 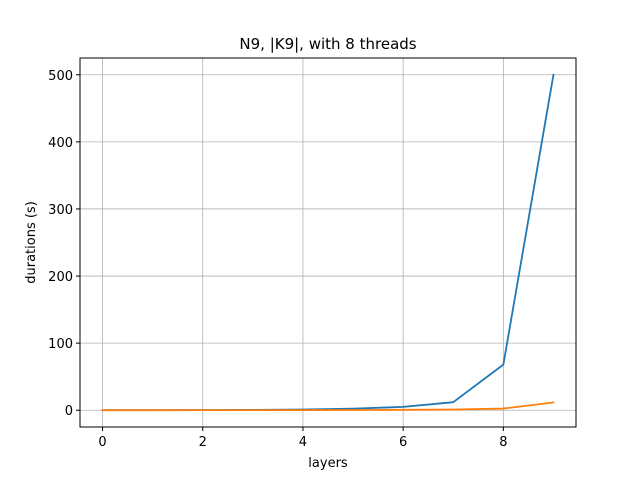 What do you see at coordinates (203, 442) in the screenshot?
I see `x-tick-label: 2` at bounding box center [203, 442].